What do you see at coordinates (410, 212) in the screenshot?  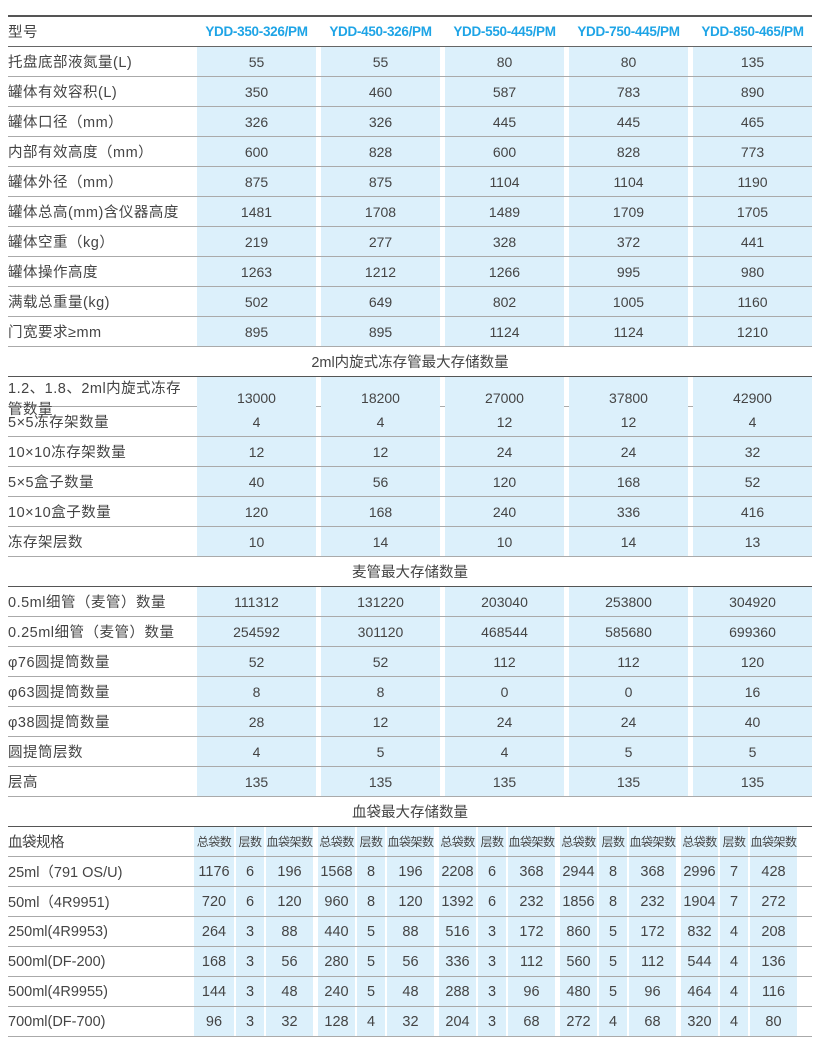 I see `table-row: 罐体总高(mm)含仪器高度 1481 1708 1489 1709 1705` at bounding box center [410, 212].